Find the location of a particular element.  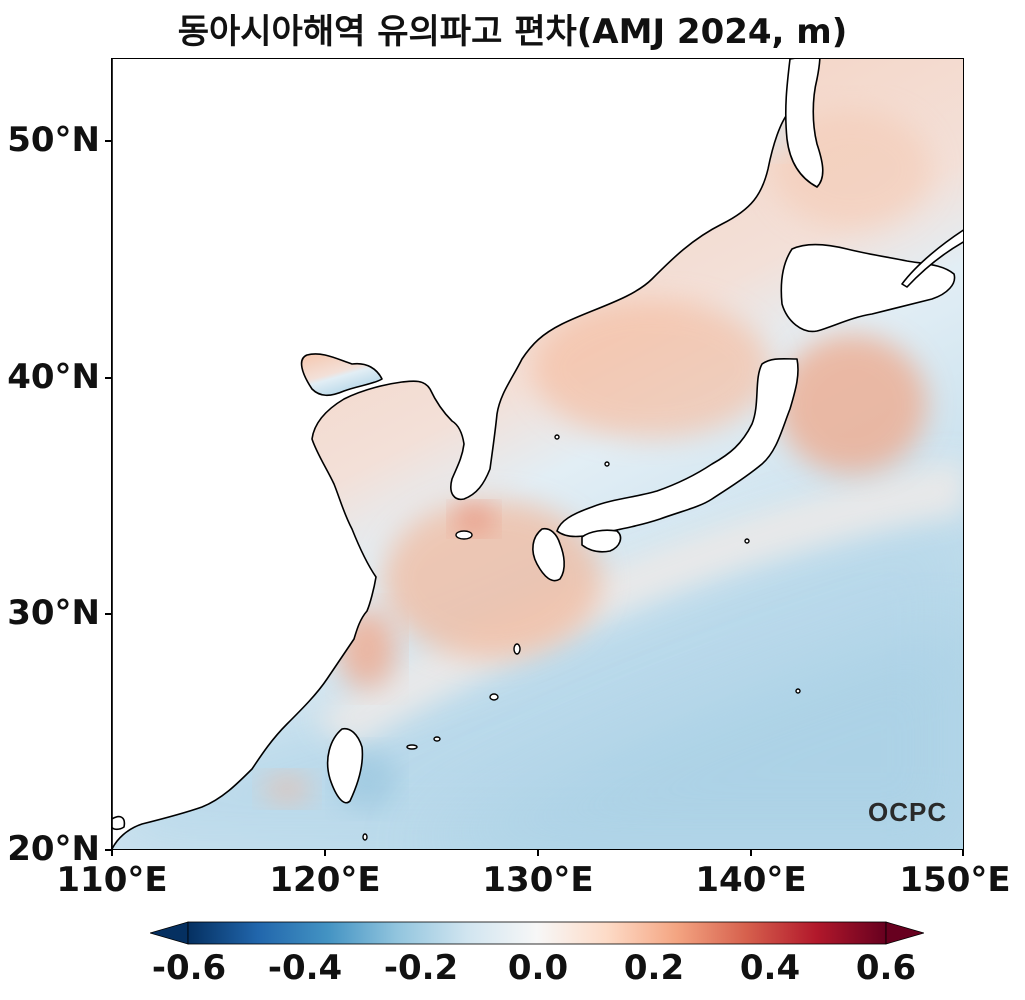

kyushu-coast is located at coordinates (548, 554).